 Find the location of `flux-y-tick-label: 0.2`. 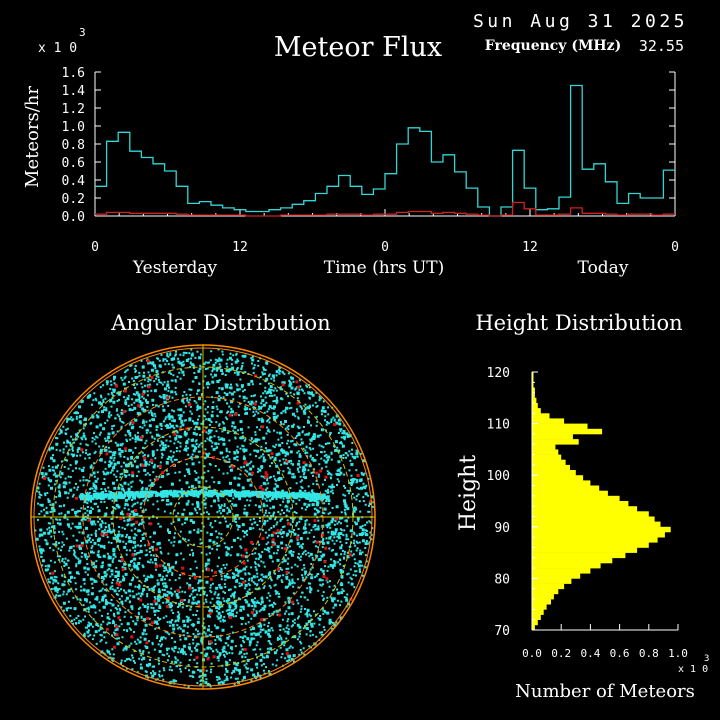

flux-y-tick-label: 0.2 is located at coordinates (73, 199).